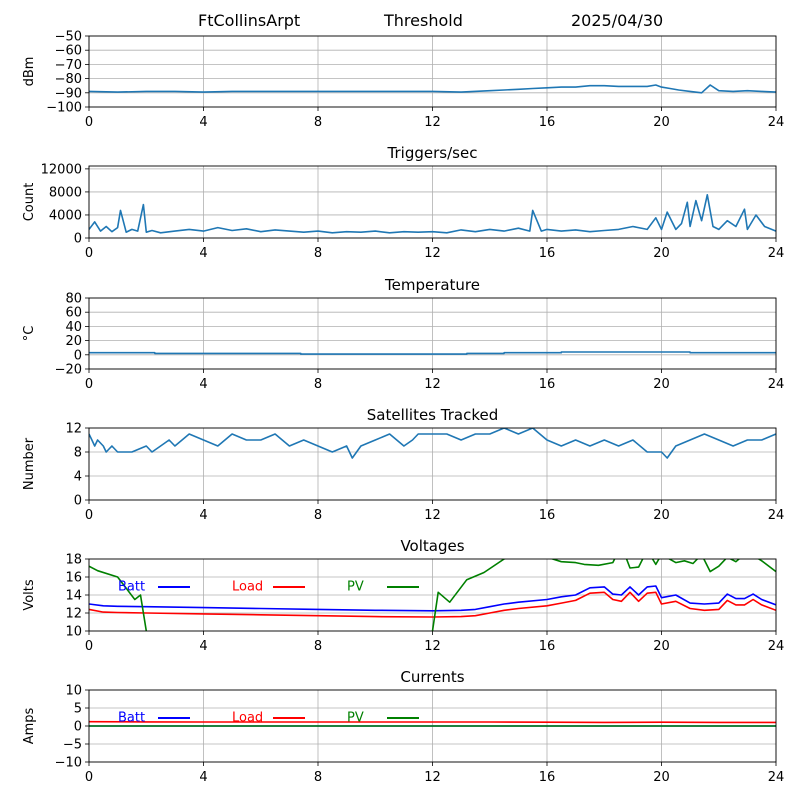 This screenshot has height=800, width=800. I want to click on chart-title: Currents, so click(432, 677).